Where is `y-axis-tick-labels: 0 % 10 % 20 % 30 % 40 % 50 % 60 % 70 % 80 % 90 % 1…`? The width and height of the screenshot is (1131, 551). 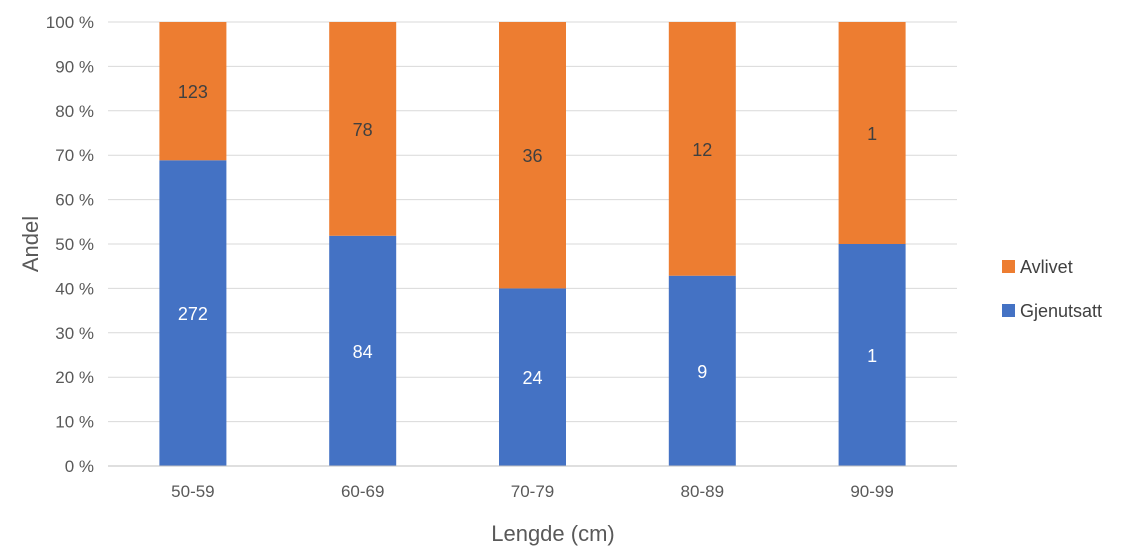
y-axis-tick-labels: 0 % 10 % 20 % 30 % 40 % 50 % 60 % 70 % 80 % 90 % 1… is located at coordinates (70, 244).